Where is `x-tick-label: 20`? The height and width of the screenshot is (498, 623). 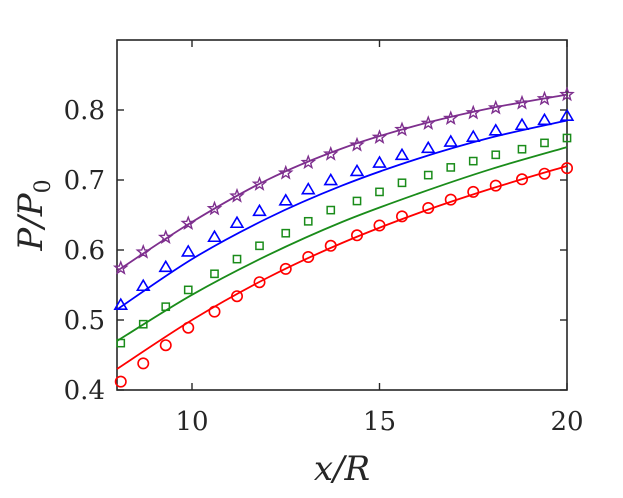 x-tick-label: 20 is located at coordinates (566, 422).